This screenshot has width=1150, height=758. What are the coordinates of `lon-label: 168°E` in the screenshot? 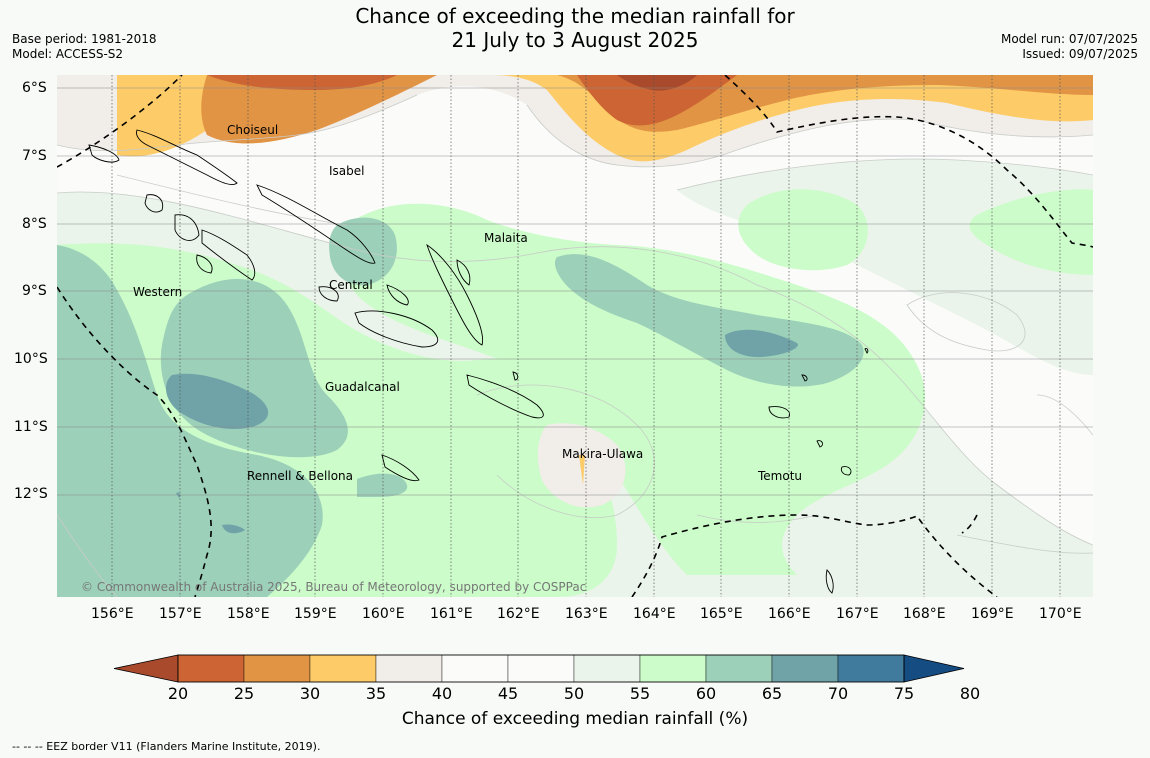 It's located at (924, 614).